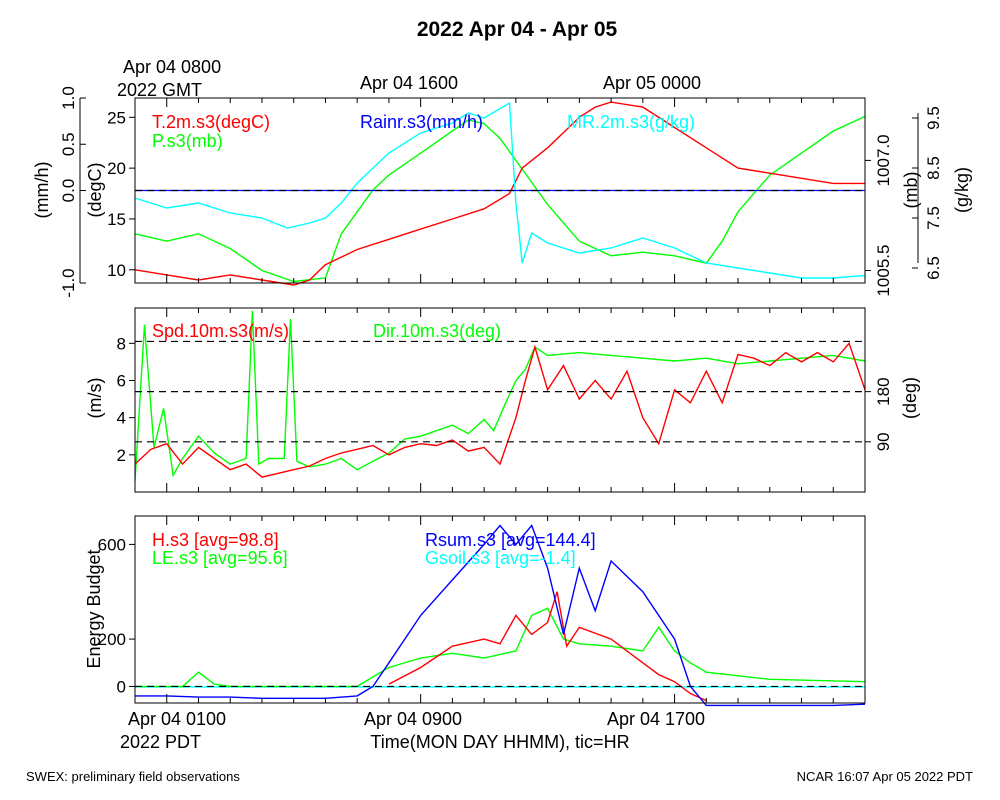 This screenshot has height=800, width=1000. Describe the element at coordinates (910, 398) in the screenshot. I see `ylabel-wind-direction: (deg)` at that location.